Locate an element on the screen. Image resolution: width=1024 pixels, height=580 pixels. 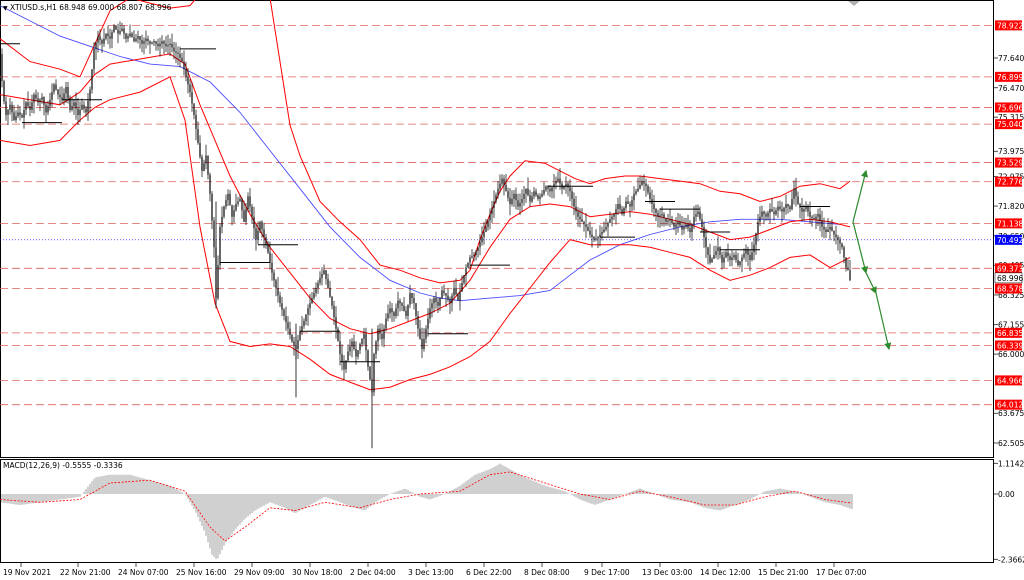
price-tick-label: 62.505 is located at coordinates (1011, 443).